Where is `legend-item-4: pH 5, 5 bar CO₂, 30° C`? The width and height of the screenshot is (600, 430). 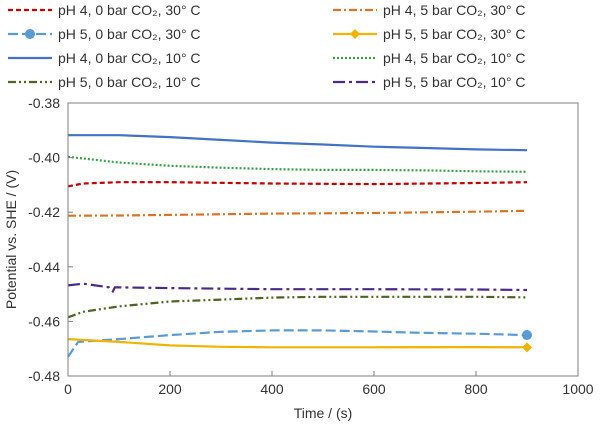
legend-item-4: pH 5, 5 bar CO₂, 30° C is located at coordinates (429, 34).